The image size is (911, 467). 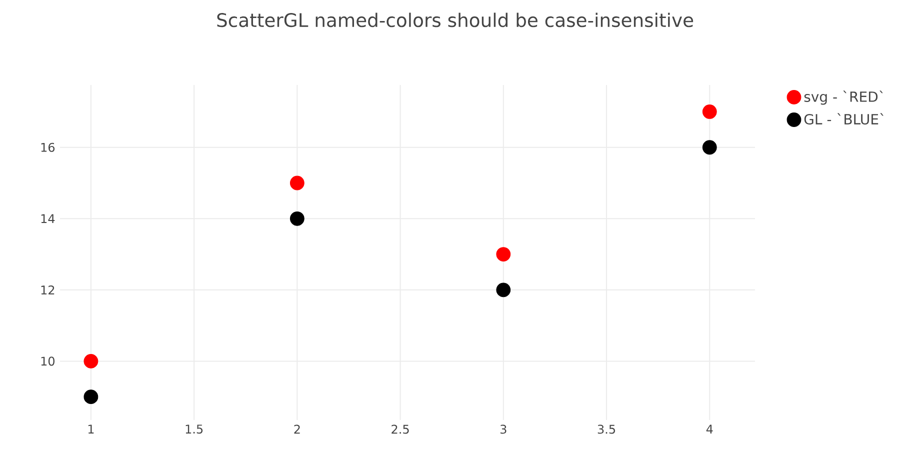 What do you see at coordinates (47, 289) in the screenshot?
I see `y-tick-label: 12` at bounding box center [47, 289].